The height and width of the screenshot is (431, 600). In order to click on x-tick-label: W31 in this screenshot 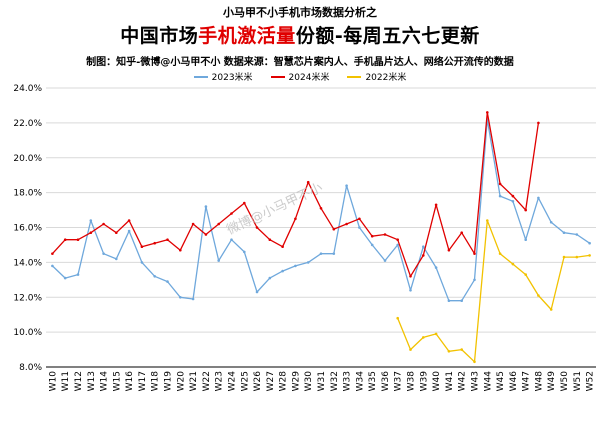, I will do `click(322, 381)`.